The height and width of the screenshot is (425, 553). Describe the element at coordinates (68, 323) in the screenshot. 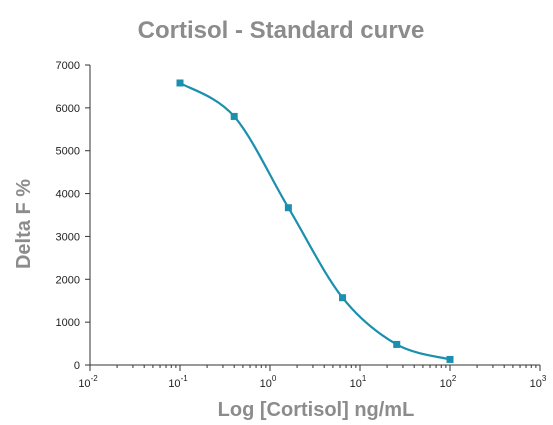

I see `y-tick-label: 1000` at that location.